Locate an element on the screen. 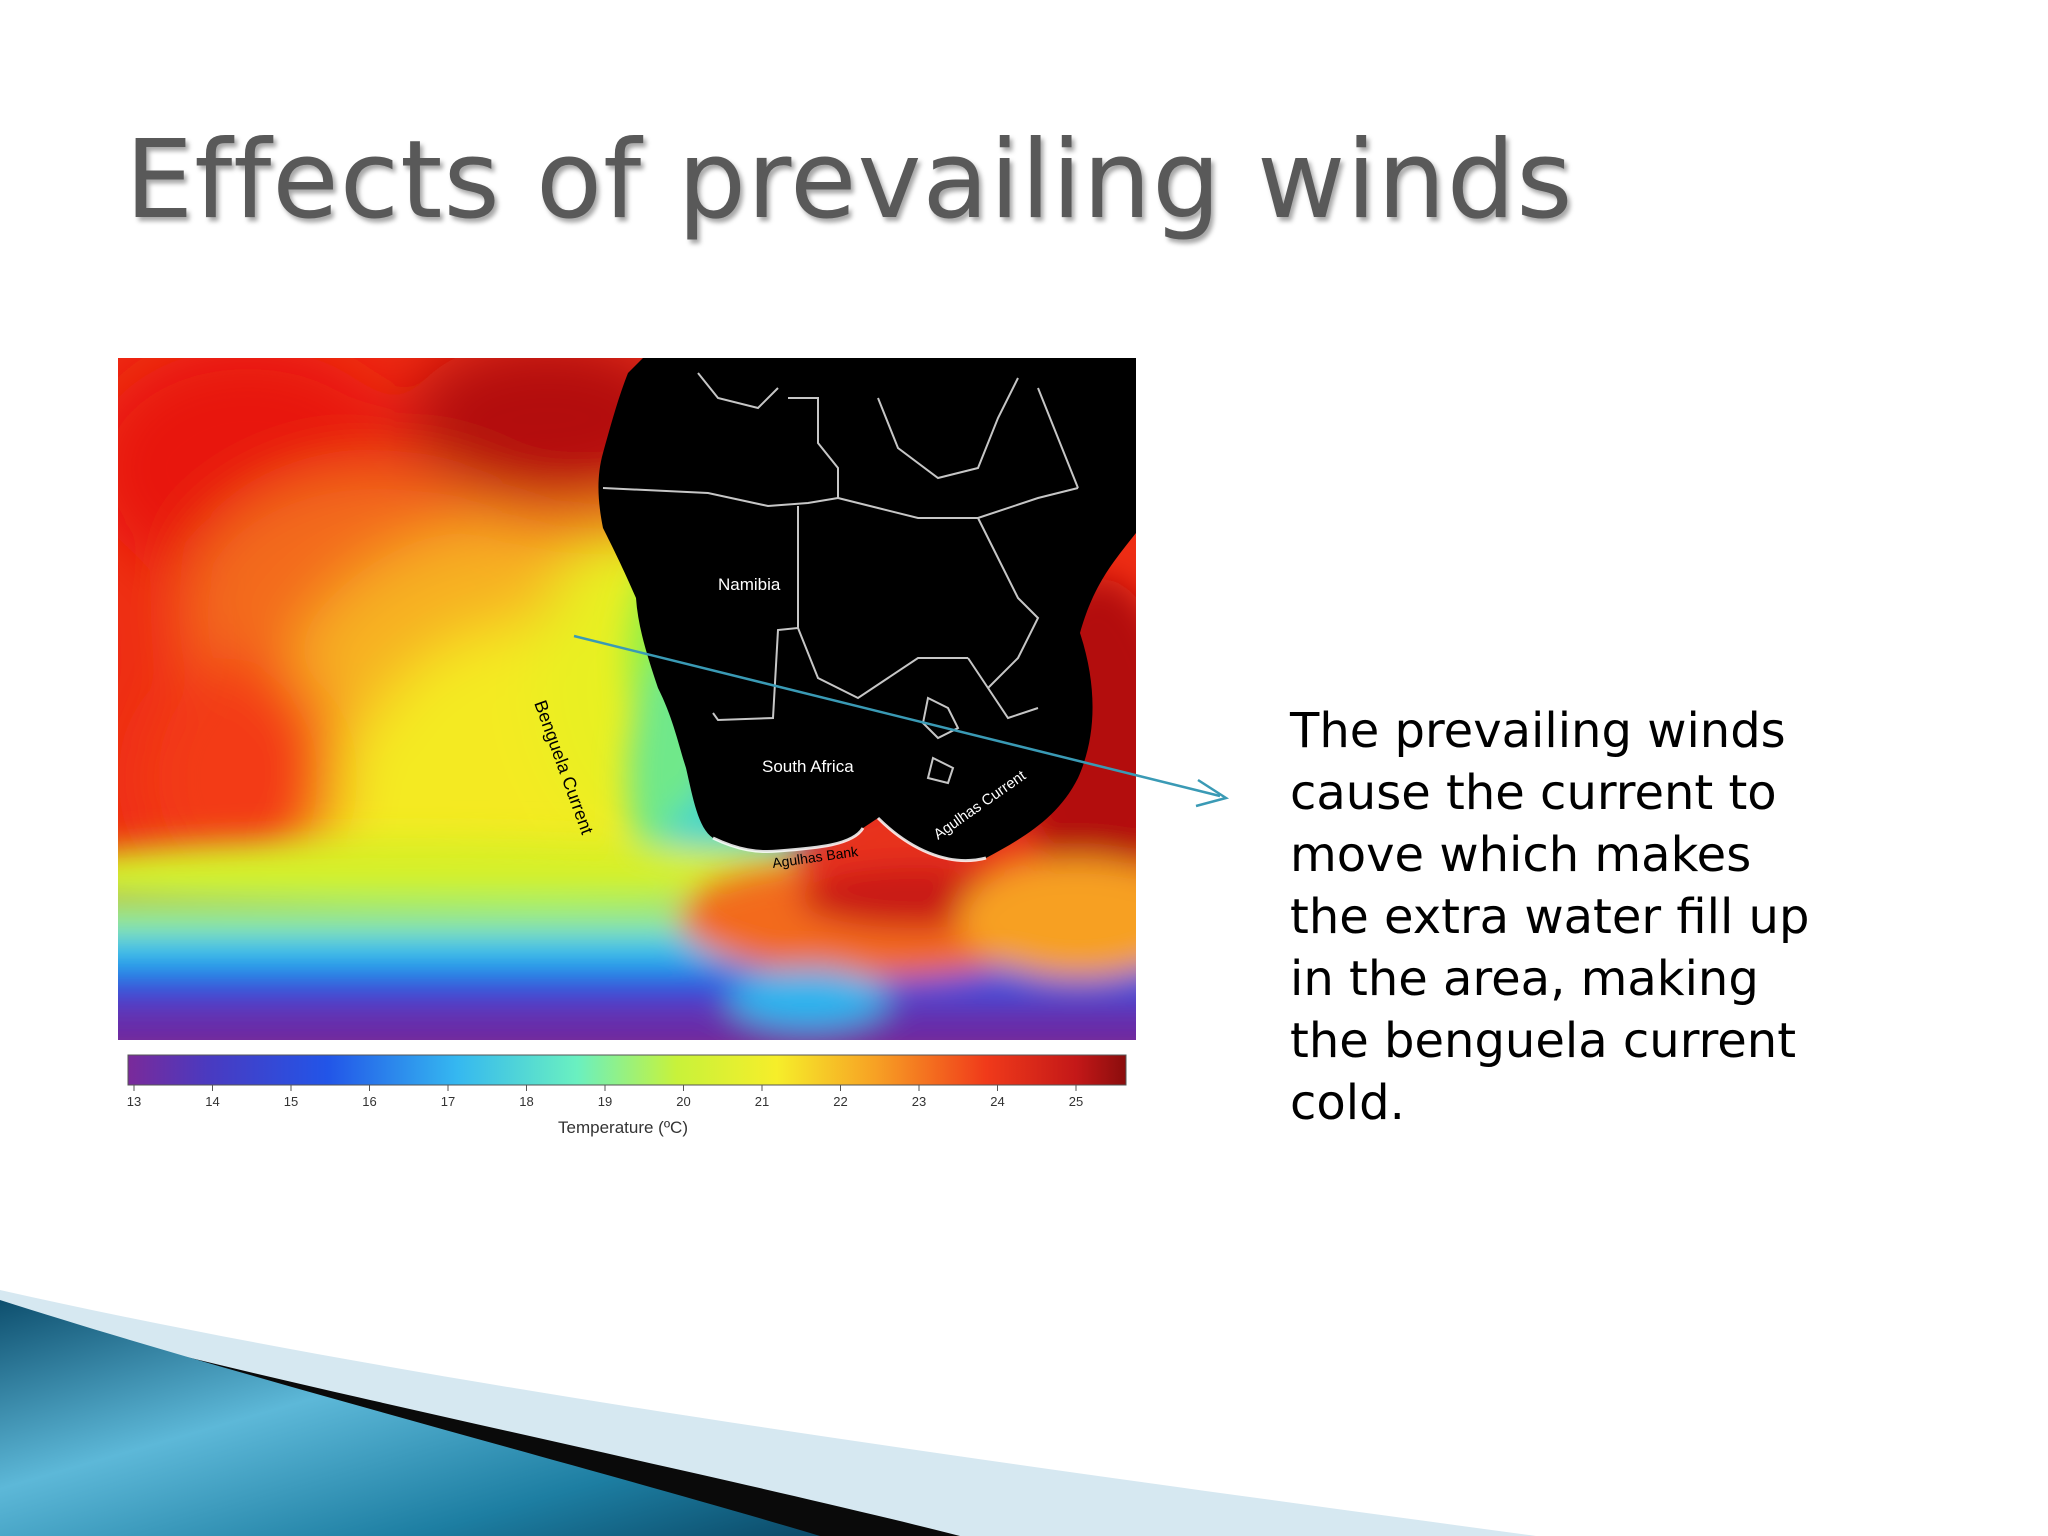 Image resolution: width=2048 pixels, height=1536 pixels. color-scale-tick-label: 18 is located at coordinates (526, 1101).